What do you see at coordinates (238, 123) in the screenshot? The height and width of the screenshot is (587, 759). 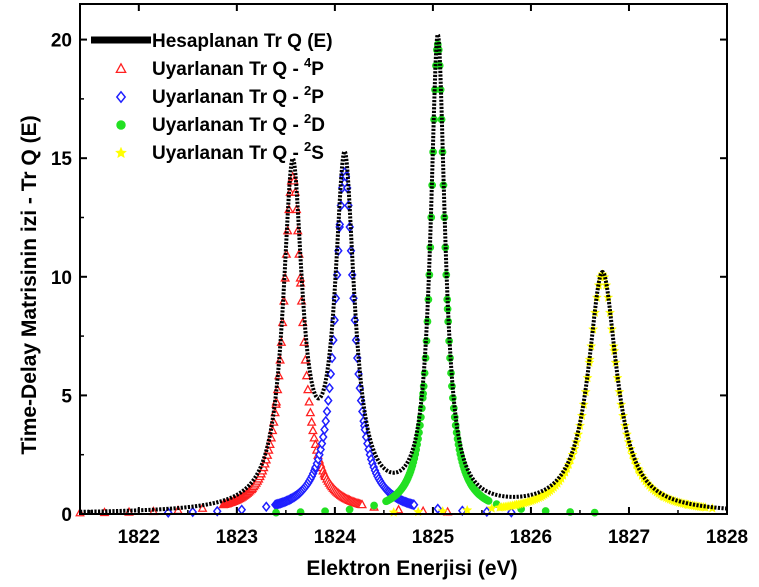 I see `legend-label-2d: Uyarlanan Tr Q - 2D` at bounding box center [238, 123].